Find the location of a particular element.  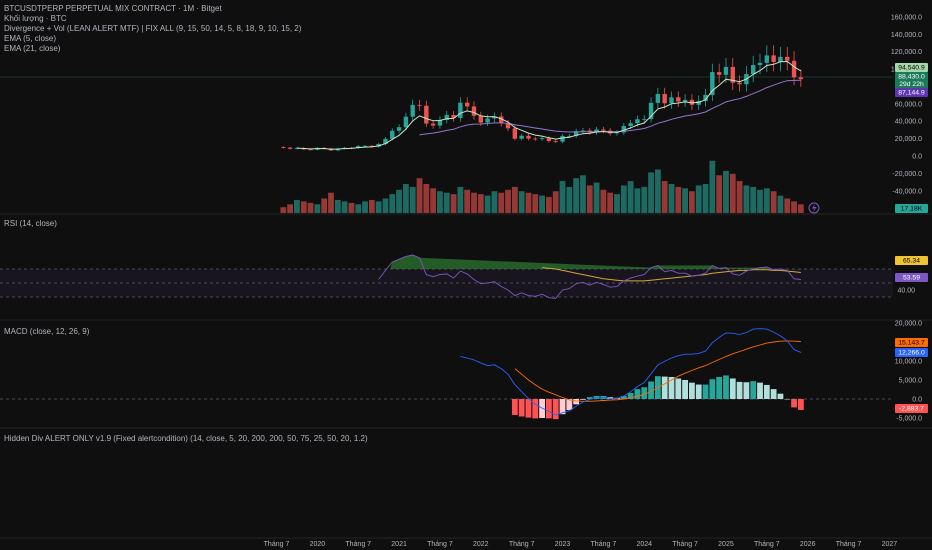

macd-badge: 12,266.0 is located at coordinates (911, 353).